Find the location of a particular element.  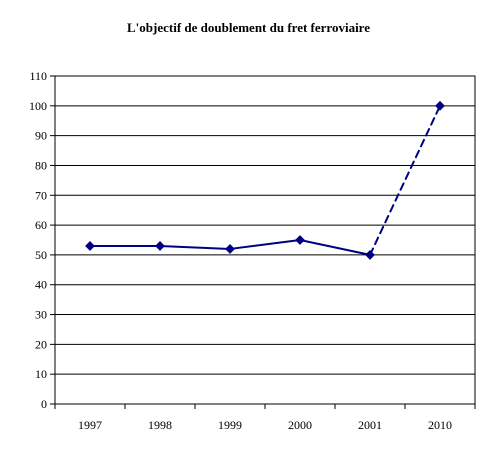

y-tick-label: 90 is located at coordinates (41, 136).